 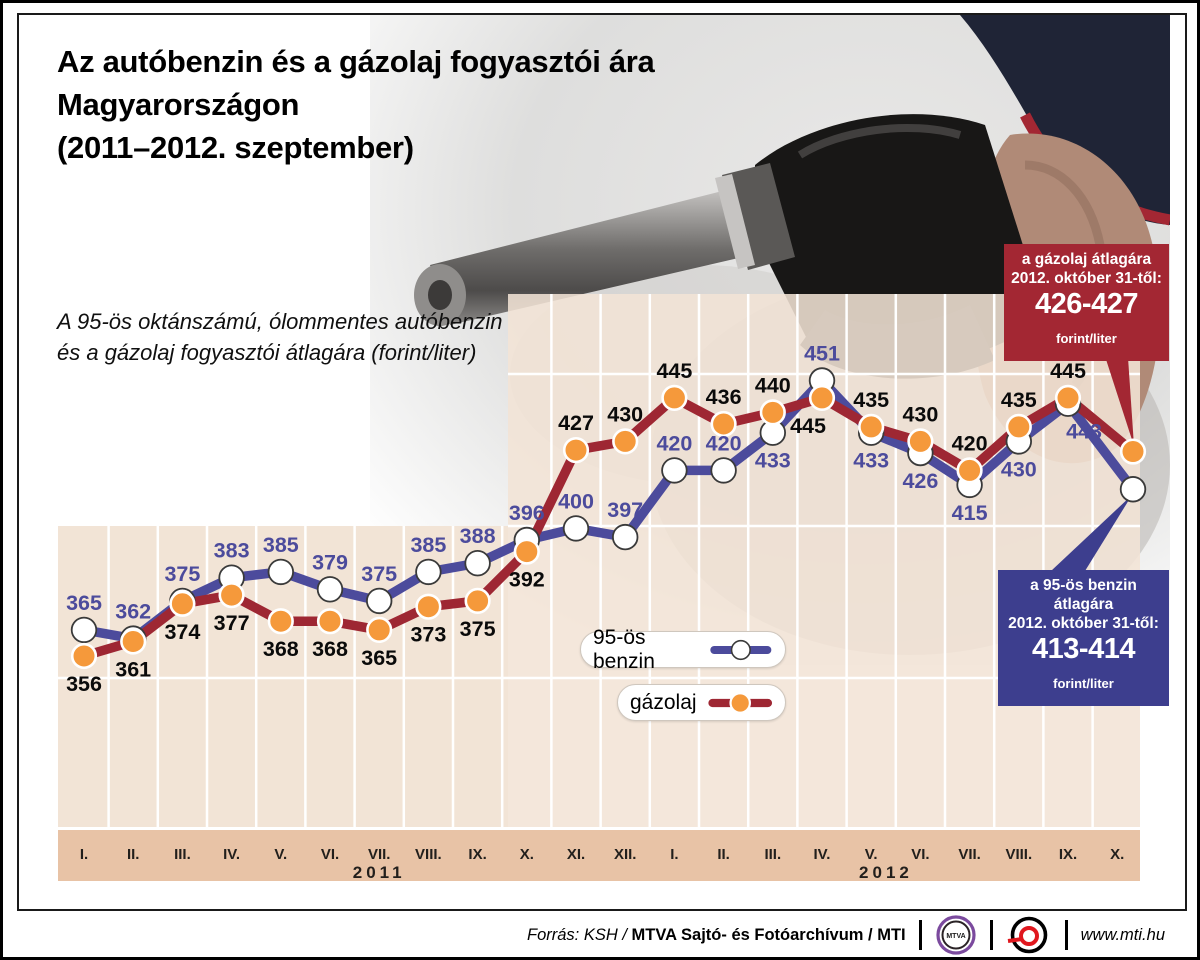 What do you see at coordinates (773, 385) in the screenshot?
I see `value-label: 440` at bounding box center [773, 385].